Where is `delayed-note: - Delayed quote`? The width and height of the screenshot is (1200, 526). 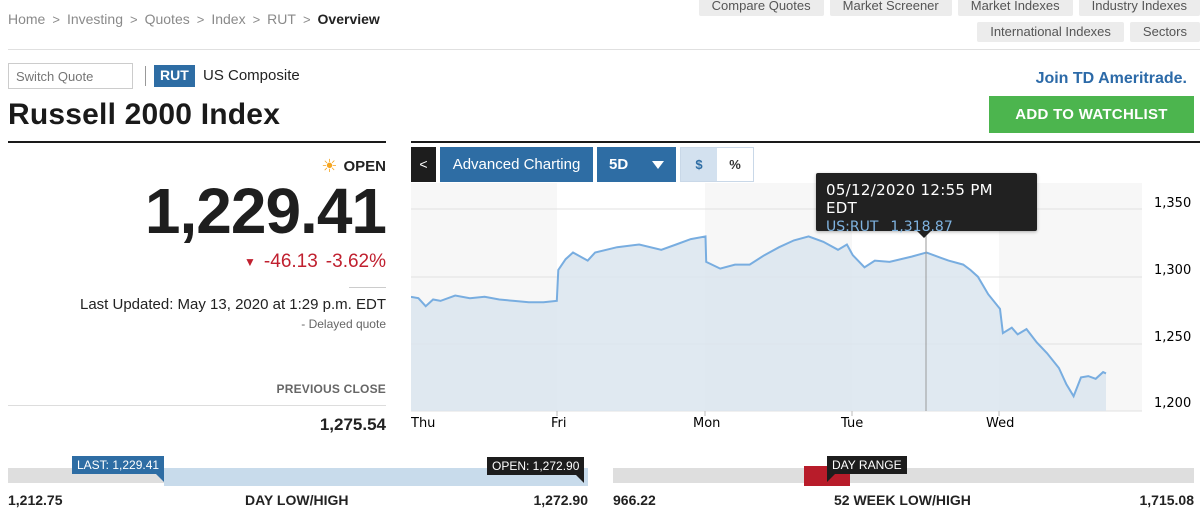
delayed-note: - Delayed quote is located at coordinates (343, 324).